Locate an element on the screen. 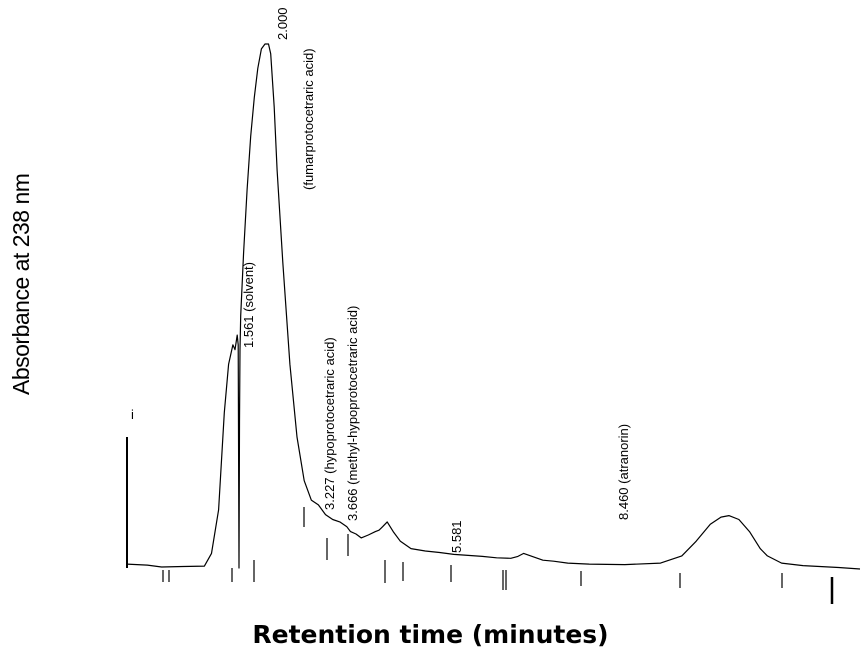  x-axis-label: Retention time (minutes) is located at coordinates (430, 634).